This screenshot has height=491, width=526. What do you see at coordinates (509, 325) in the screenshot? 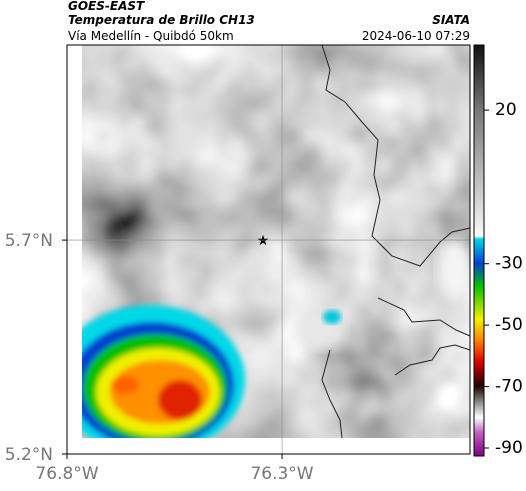
I see `colorbar-tick-label: -50` at bounding box center [509, 325].